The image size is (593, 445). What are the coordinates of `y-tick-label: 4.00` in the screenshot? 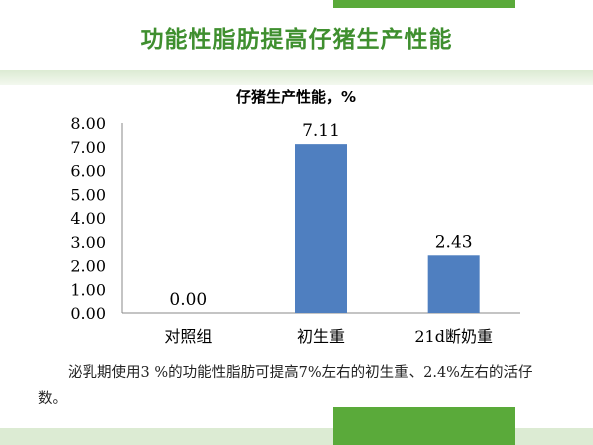 It's located at (88, 218).